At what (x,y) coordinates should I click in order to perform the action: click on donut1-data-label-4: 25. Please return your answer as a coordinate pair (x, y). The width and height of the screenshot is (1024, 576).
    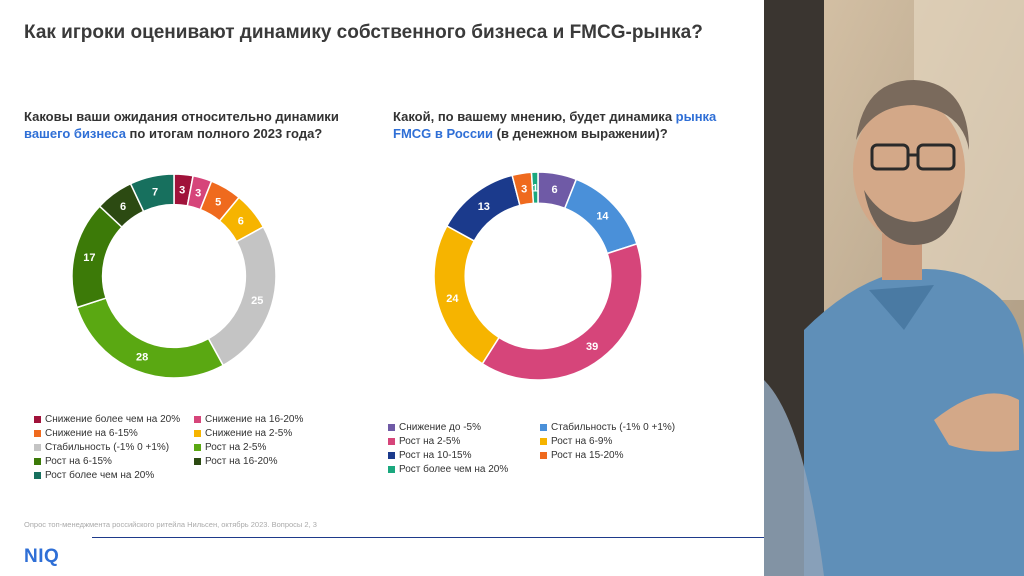
    Looking at the image, I should click on (257, 301).